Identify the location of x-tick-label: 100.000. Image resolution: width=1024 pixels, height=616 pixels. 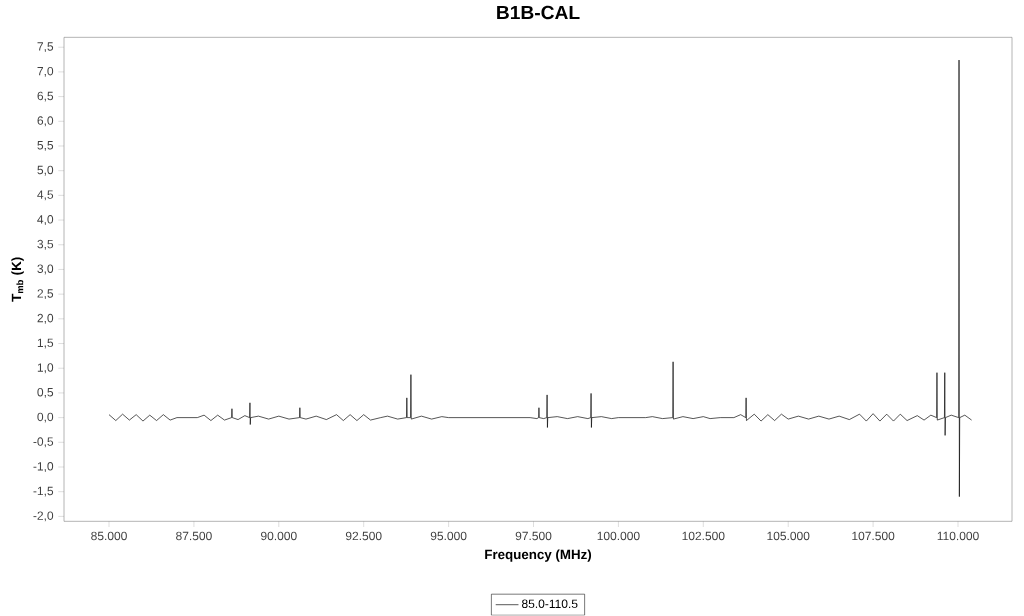
(618, 536).